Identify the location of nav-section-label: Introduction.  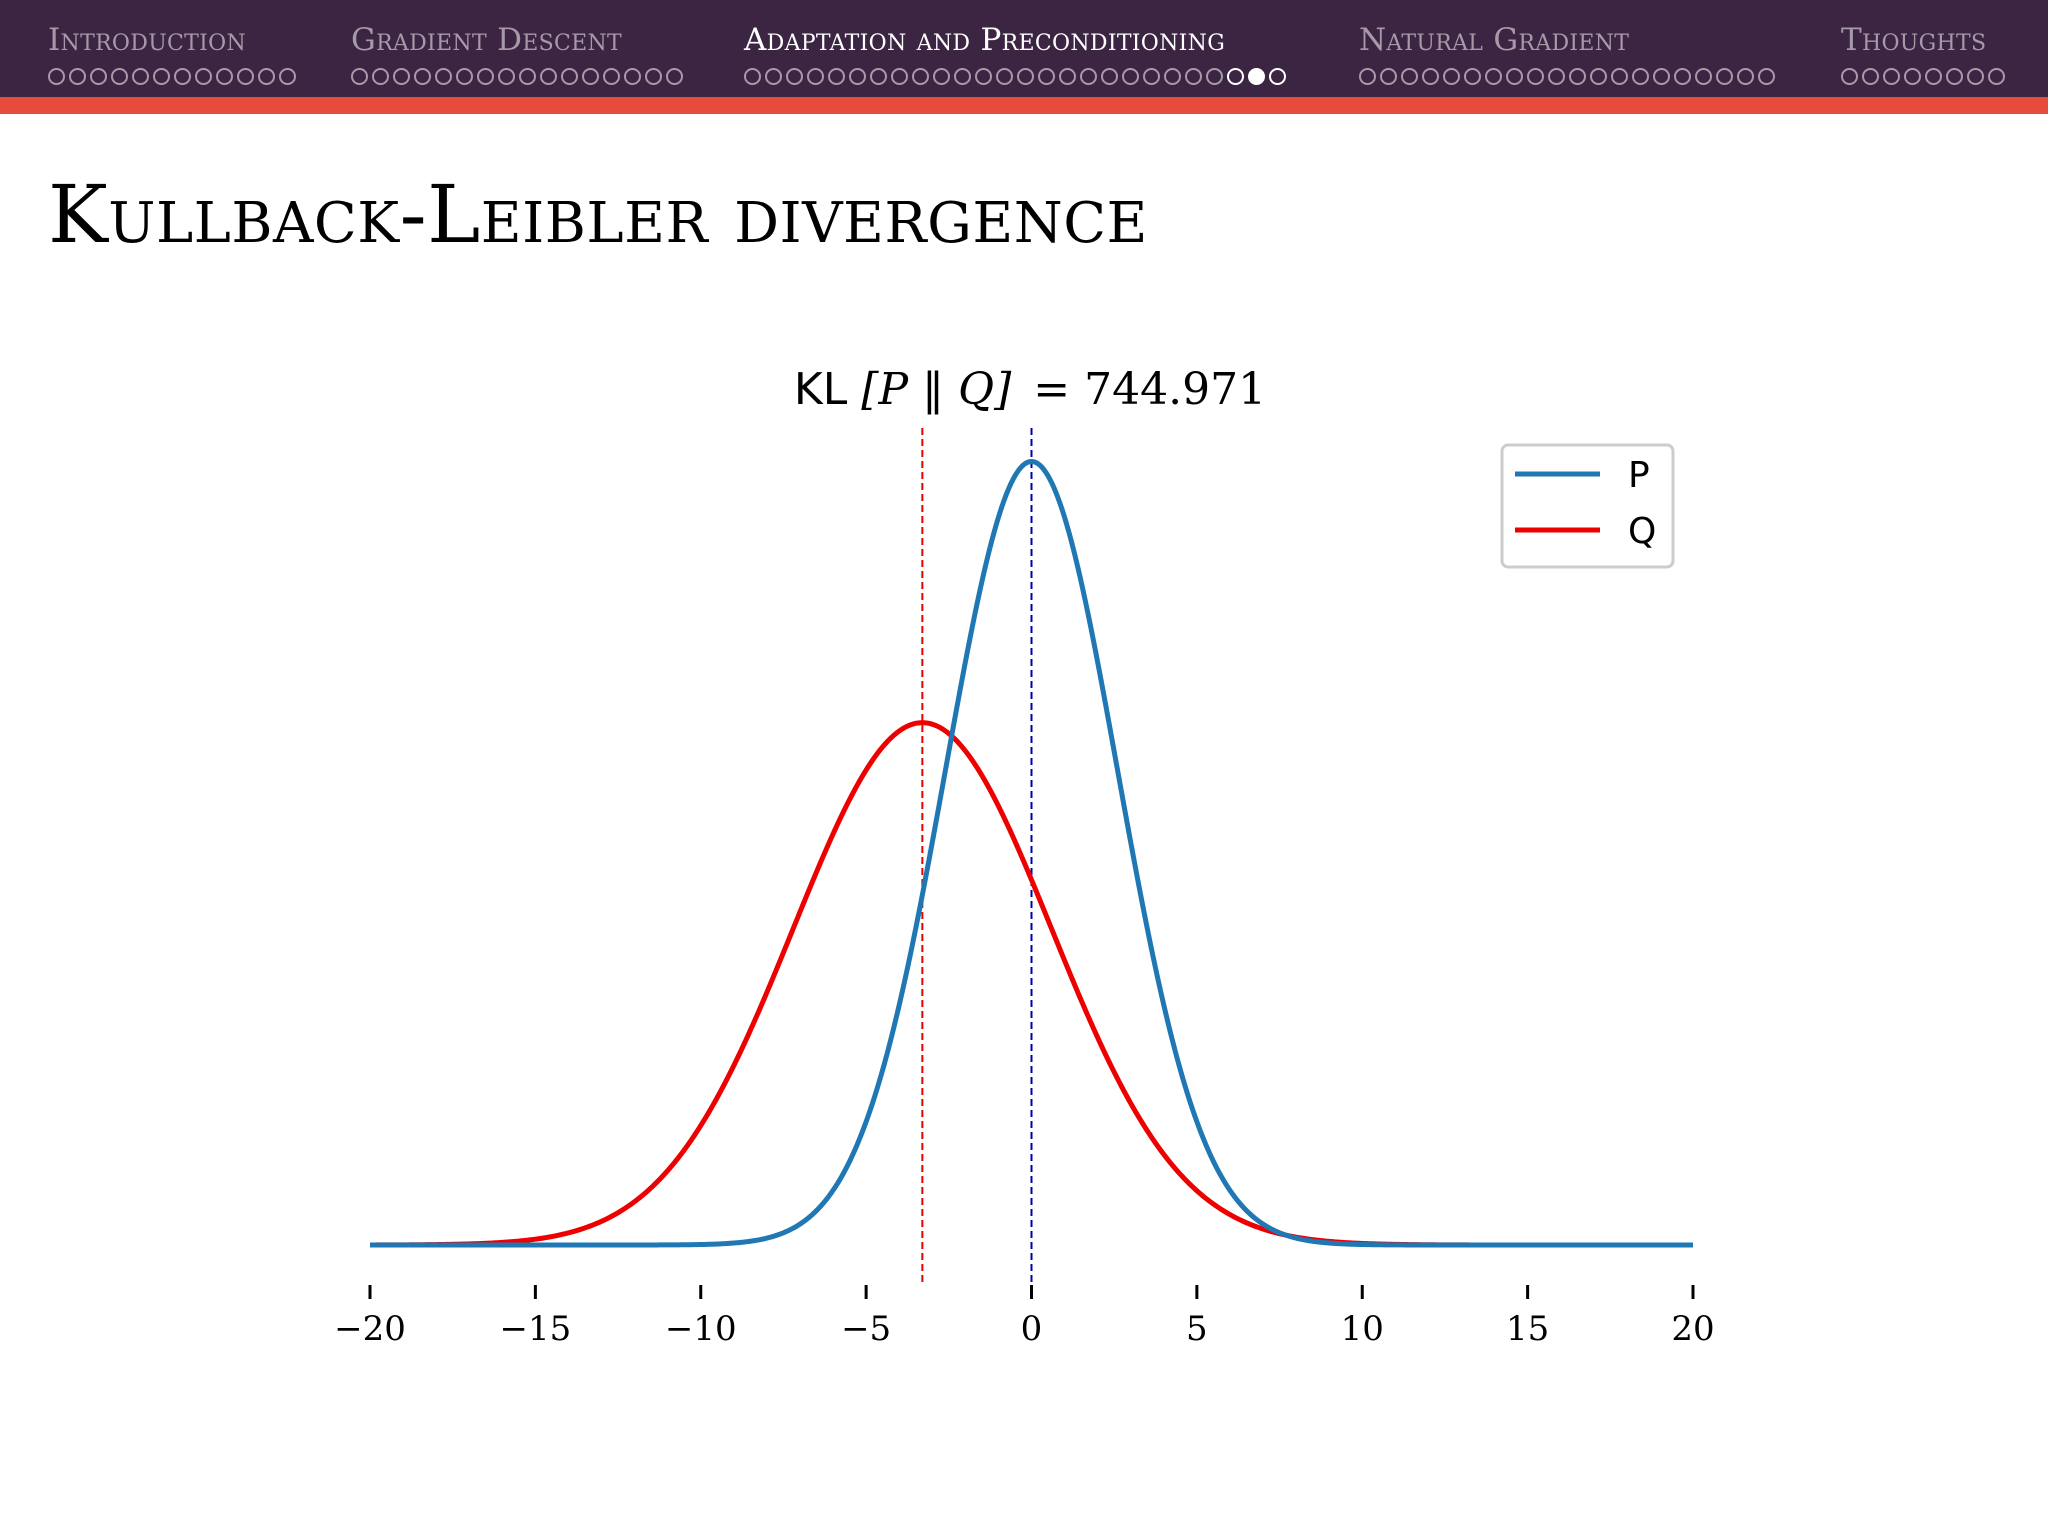
(147, 40).